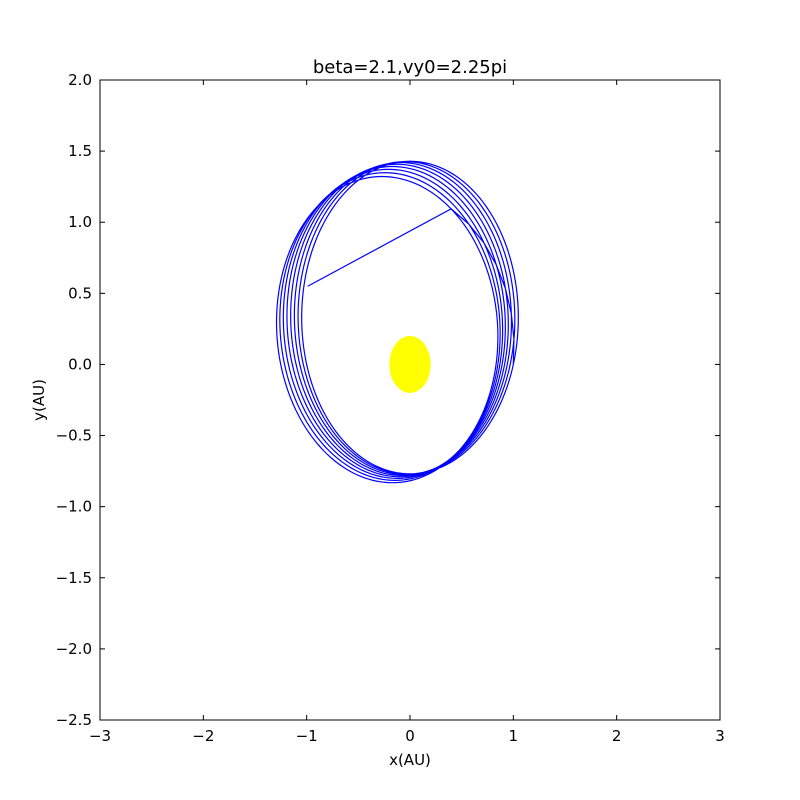  I want to click on y-tick-label: 0.0, so click(80, 364).